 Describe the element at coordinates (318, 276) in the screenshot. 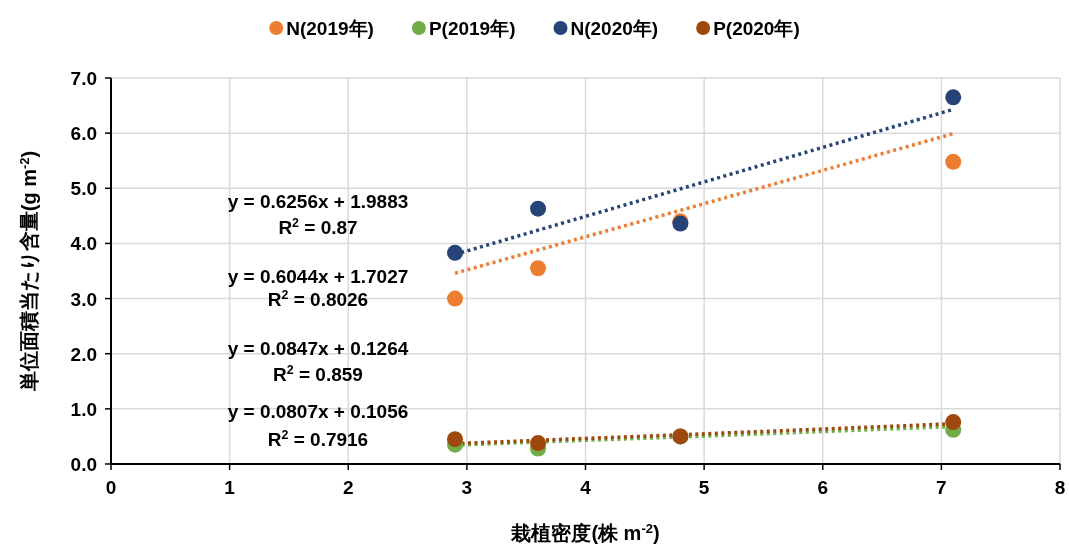

I see `annotation: y = 0.6044x + 1.7027` at that location.